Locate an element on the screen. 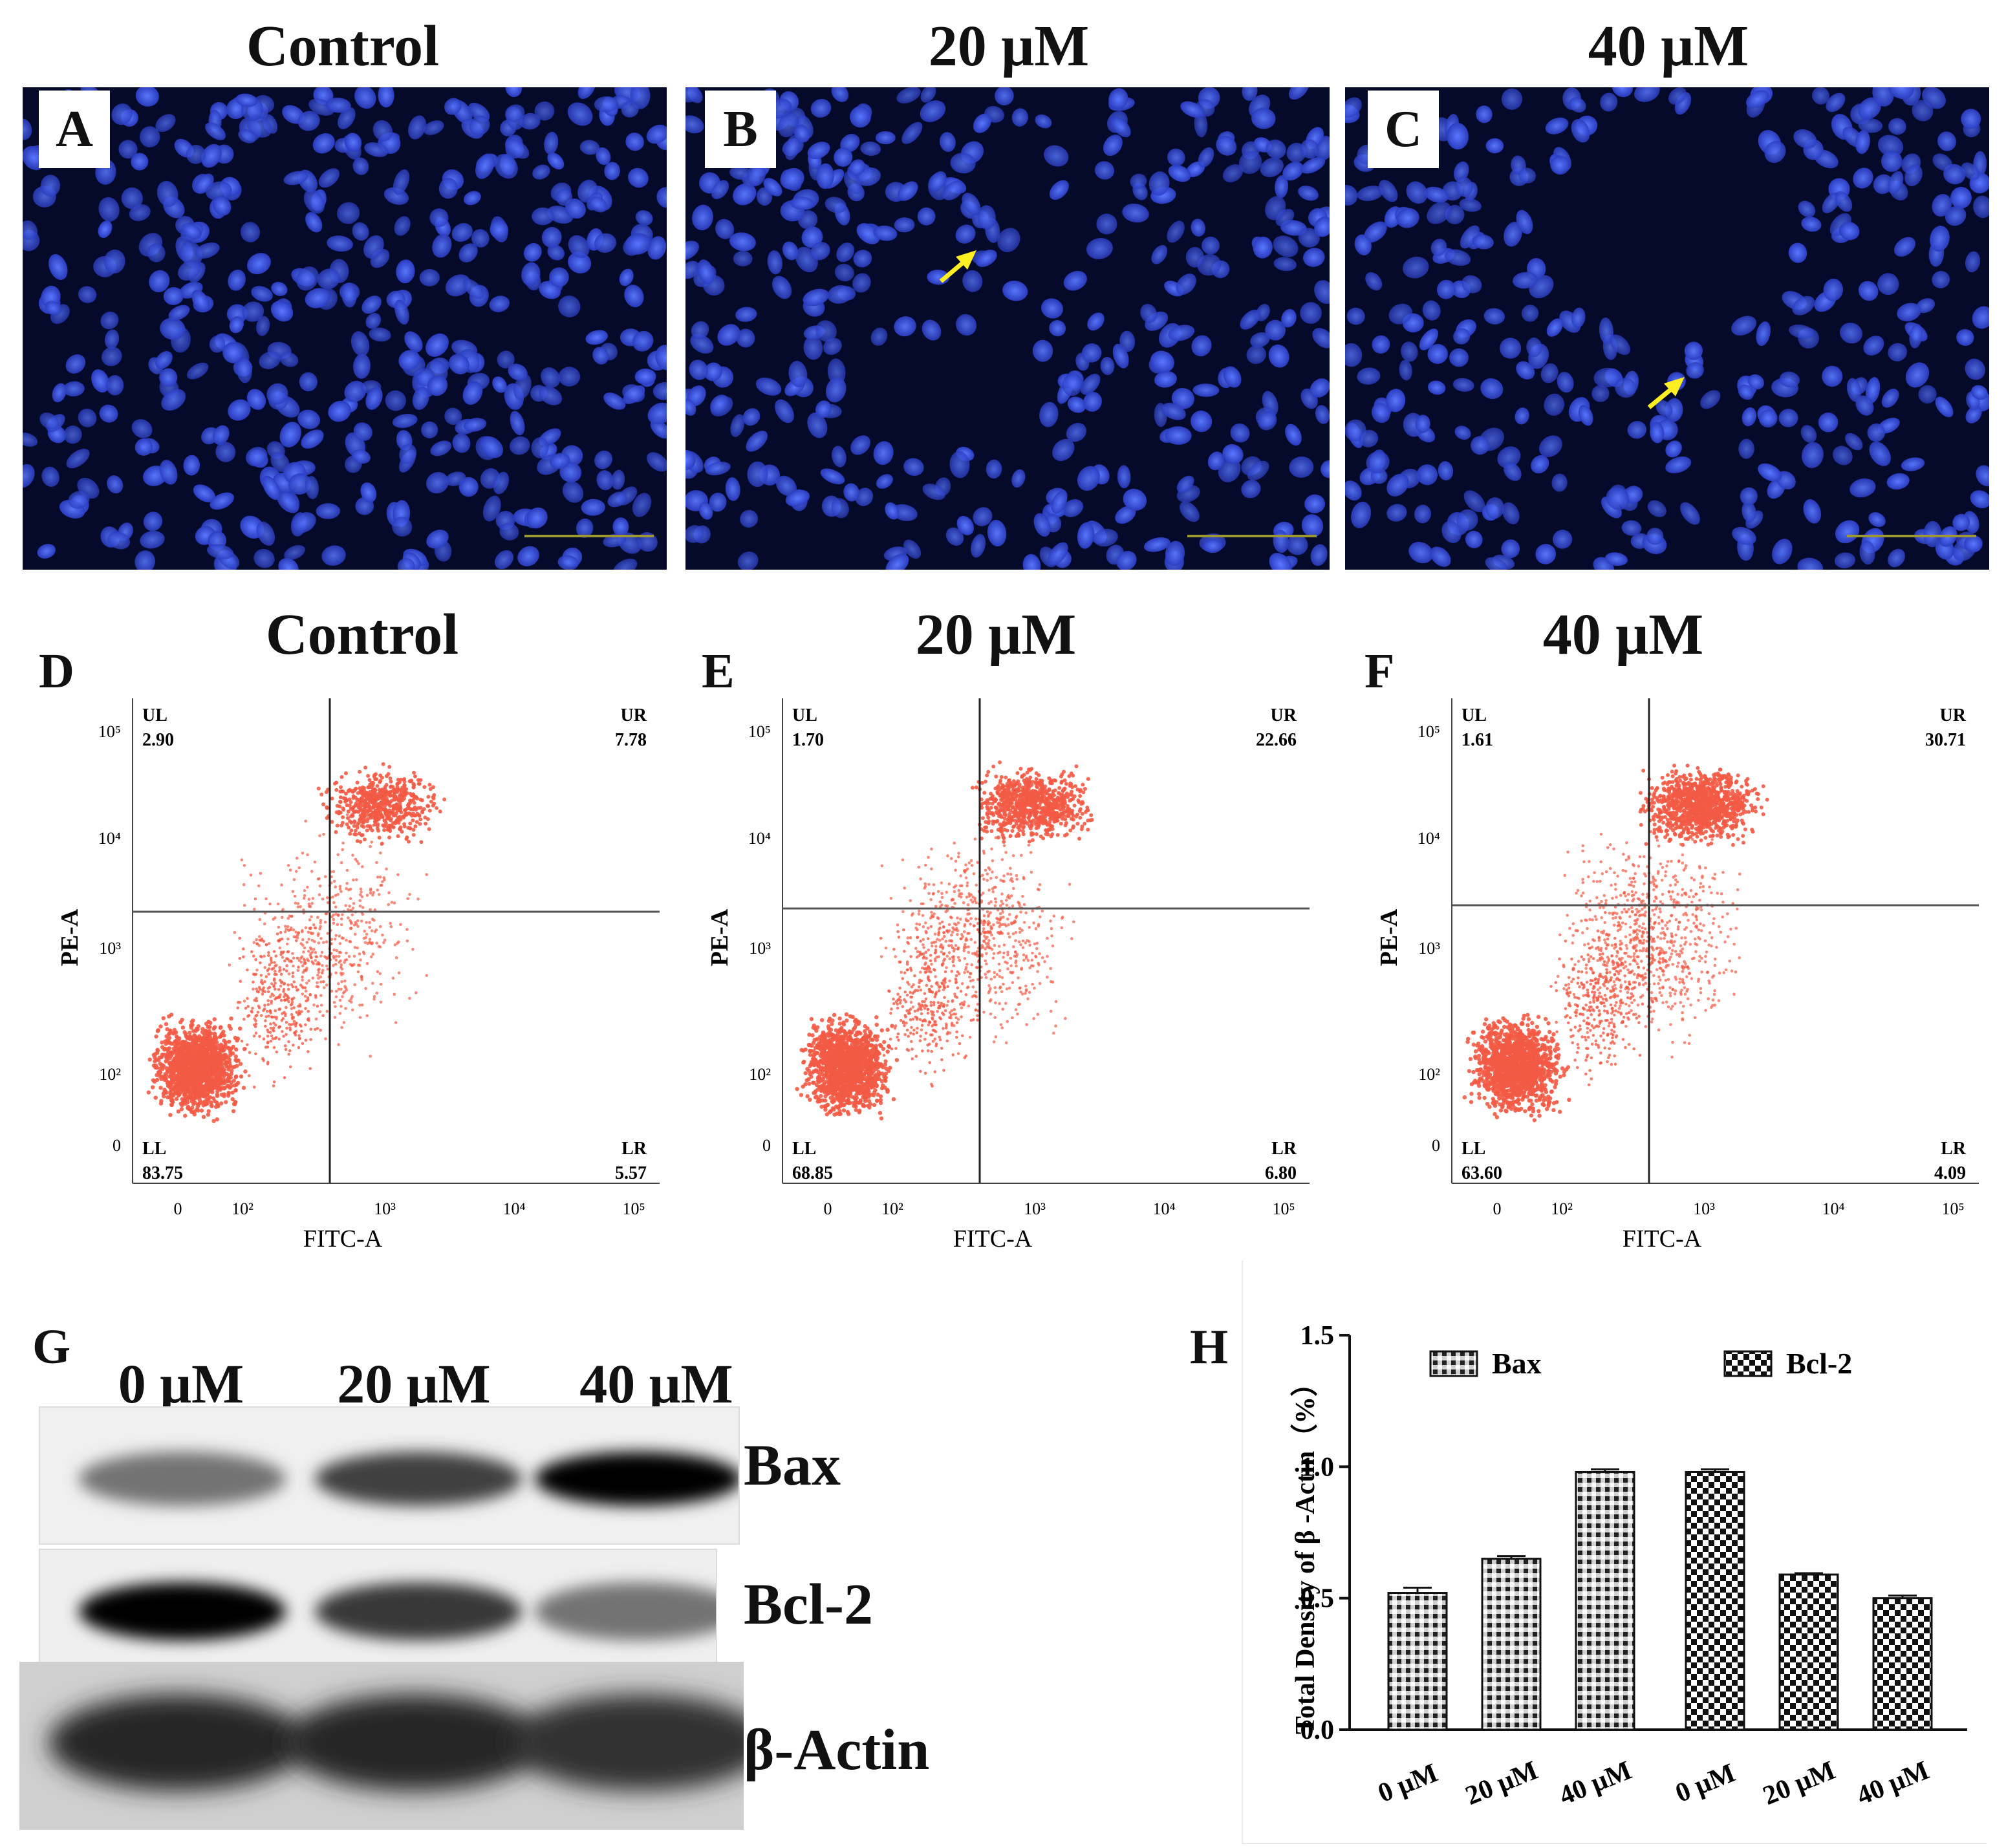 Image resolution: width=2006 pixels, height=1848 pixels. quadrant-name-ul: UL is located at coordinates (805, 715).